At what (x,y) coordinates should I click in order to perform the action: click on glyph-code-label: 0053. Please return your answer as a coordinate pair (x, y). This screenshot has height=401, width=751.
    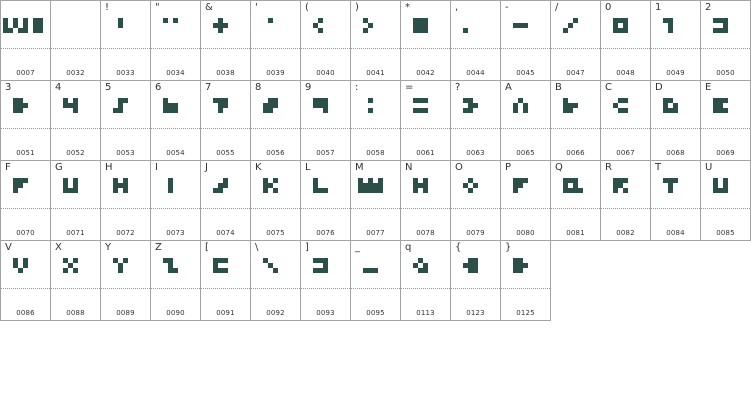
    Looking at the image, I should click on (125, 153).